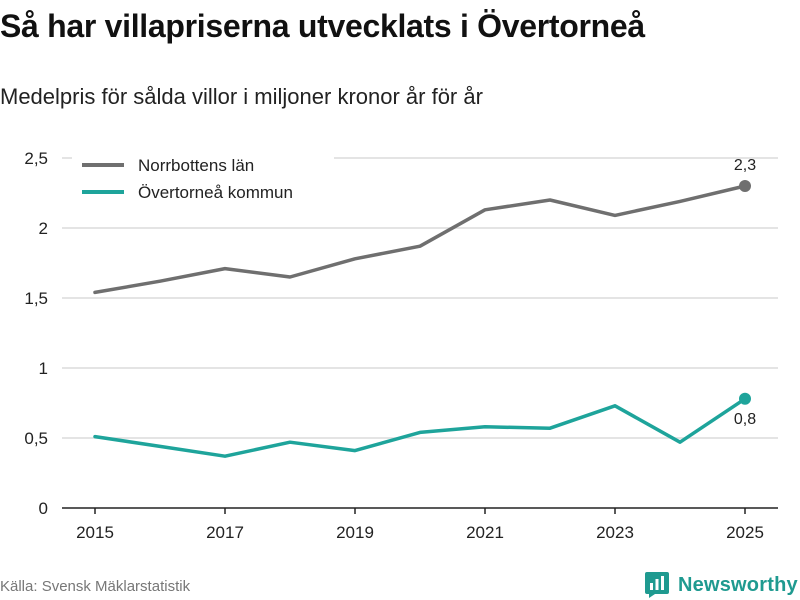 The width and height of the screenshot is (800, 600). Describe the element at coordinates (43, 508) in the screenshot. I see `y-tick-label: 0` at that location.